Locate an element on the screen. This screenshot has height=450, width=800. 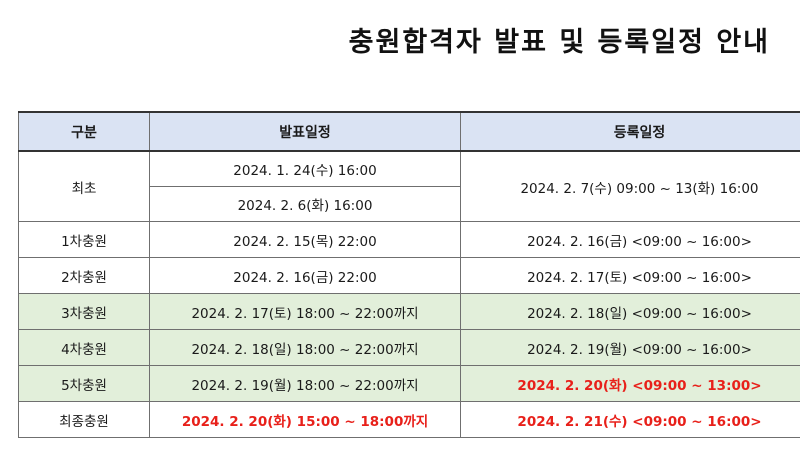
row-announcement-highlighted: 2024. 2. 20(화) 15:00 ~ 18:00까지 is located at coordinates (305, 419).